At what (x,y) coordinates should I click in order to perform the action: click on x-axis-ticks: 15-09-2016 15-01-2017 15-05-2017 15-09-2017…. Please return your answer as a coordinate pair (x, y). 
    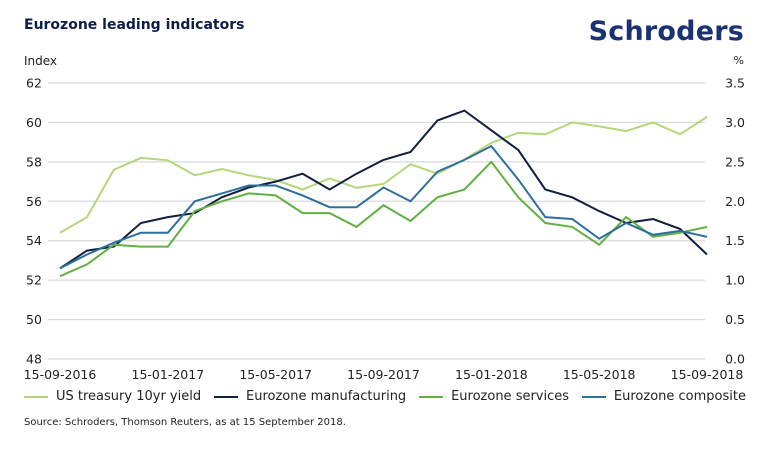
    Looking at the image, I should click on (384, 374).